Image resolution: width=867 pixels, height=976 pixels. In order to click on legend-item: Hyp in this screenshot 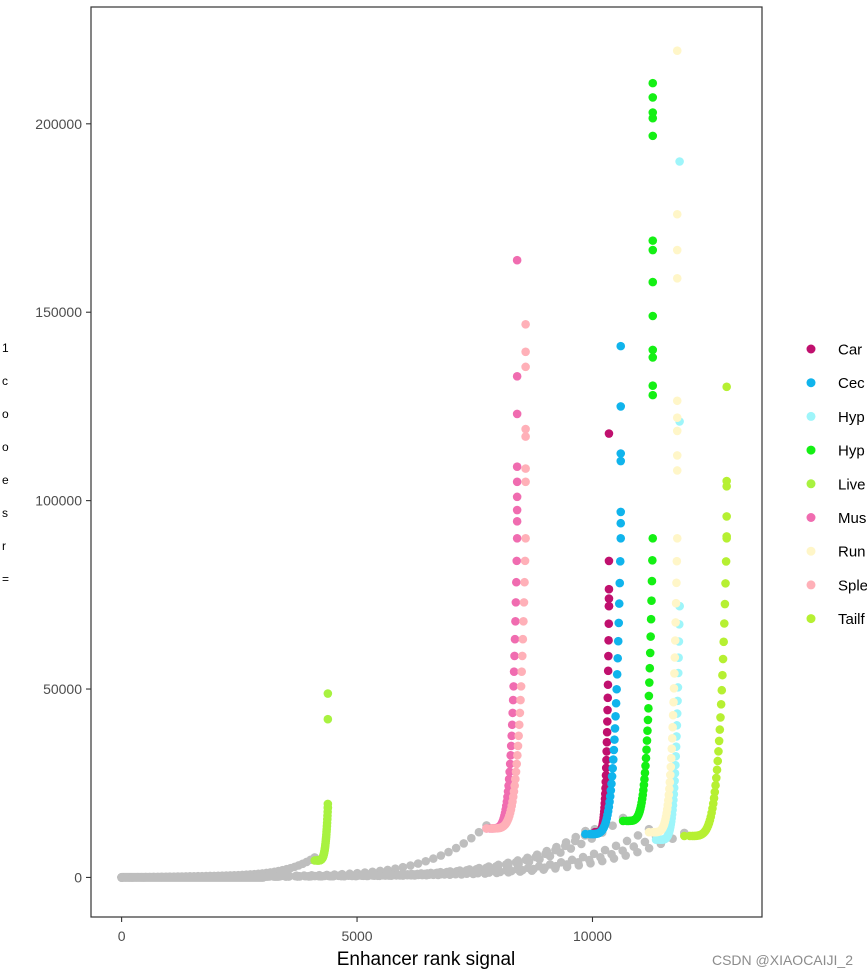, I will do `click(835, 417)`.